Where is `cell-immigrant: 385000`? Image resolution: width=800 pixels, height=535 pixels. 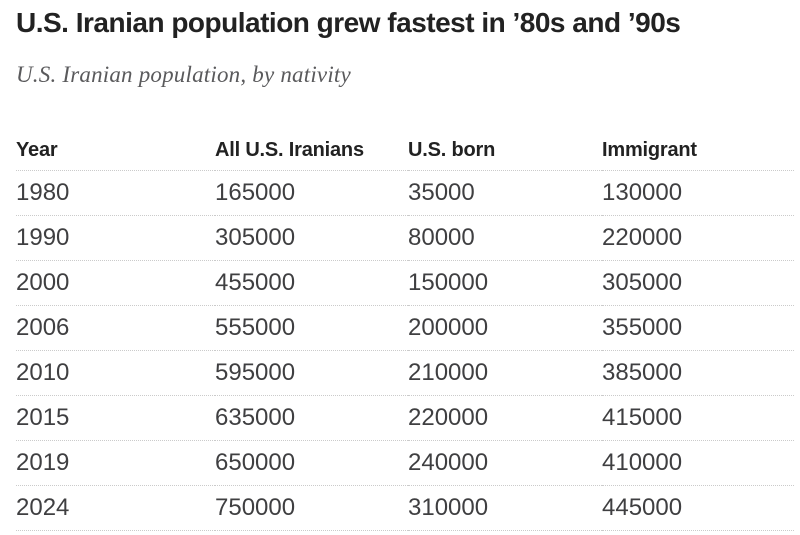 cell-immigrant: 385000 is located at coordinates (698, 373).